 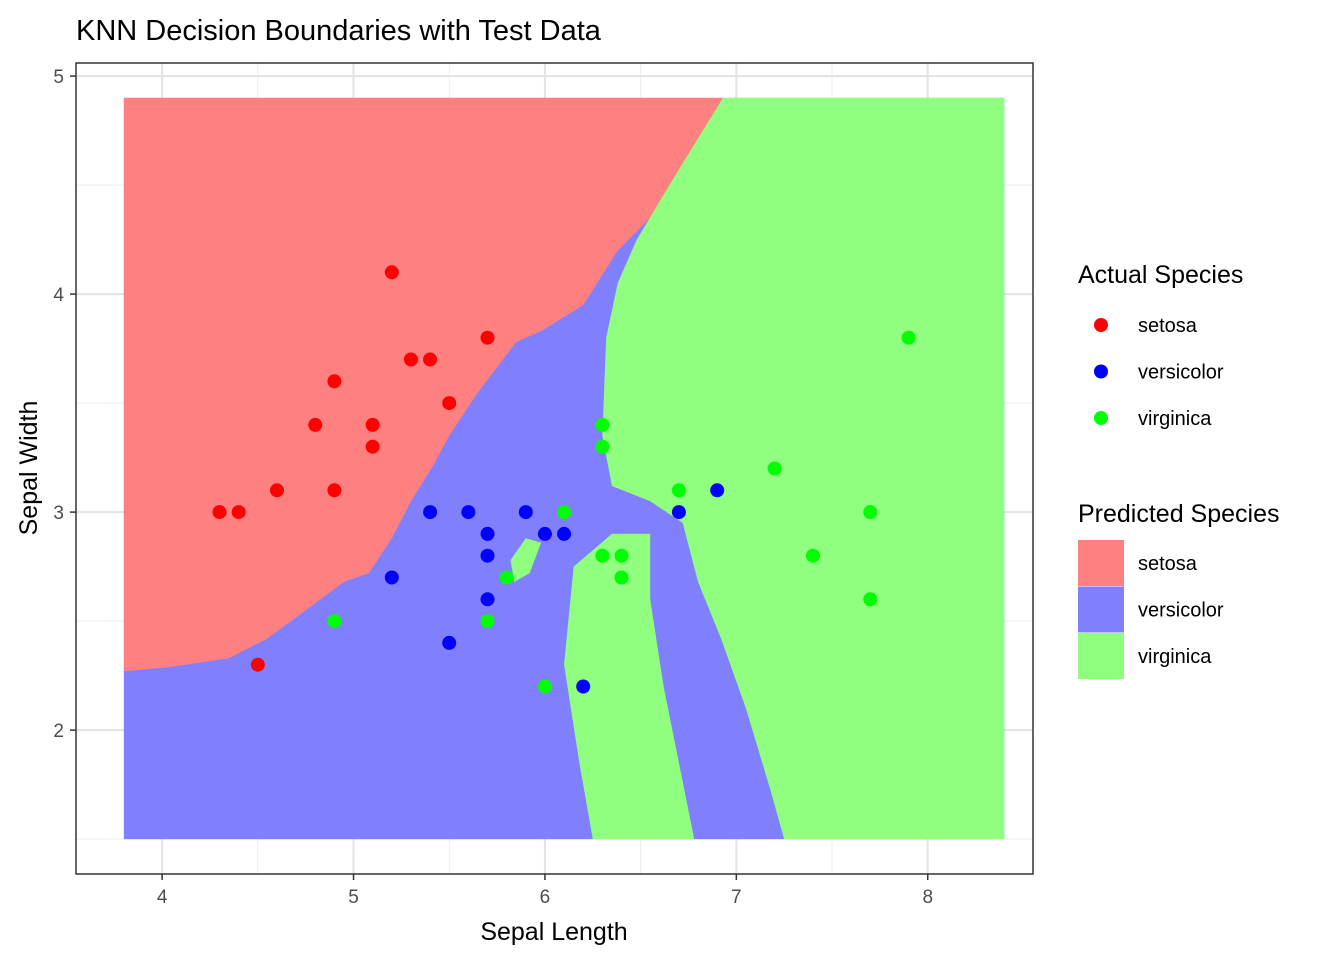 What do you see at coordinates (64, 404) in the screenshot?
I see `y-axis-ticks: 2 3 4 5` at bounding box center [64, 404].